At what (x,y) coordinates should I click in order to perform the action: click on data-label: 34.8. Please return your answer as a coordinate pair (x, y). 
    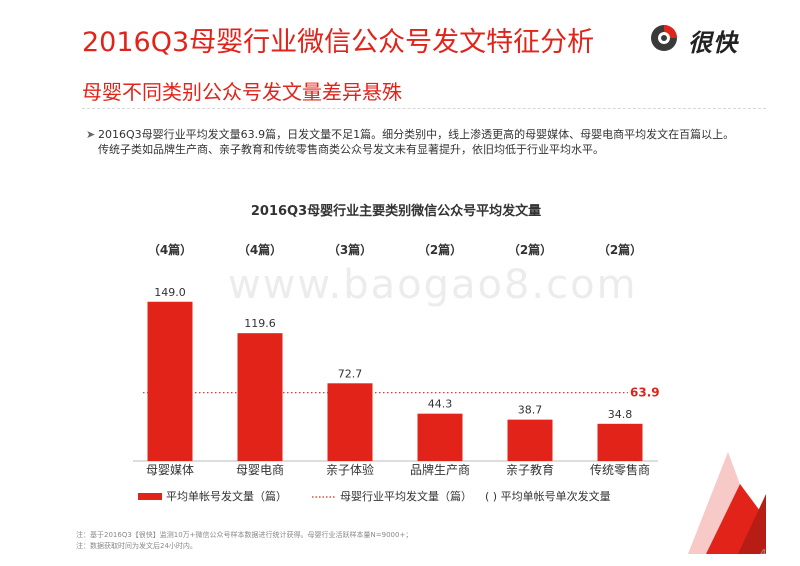
    Looking at the image, I should click on (620, 414).